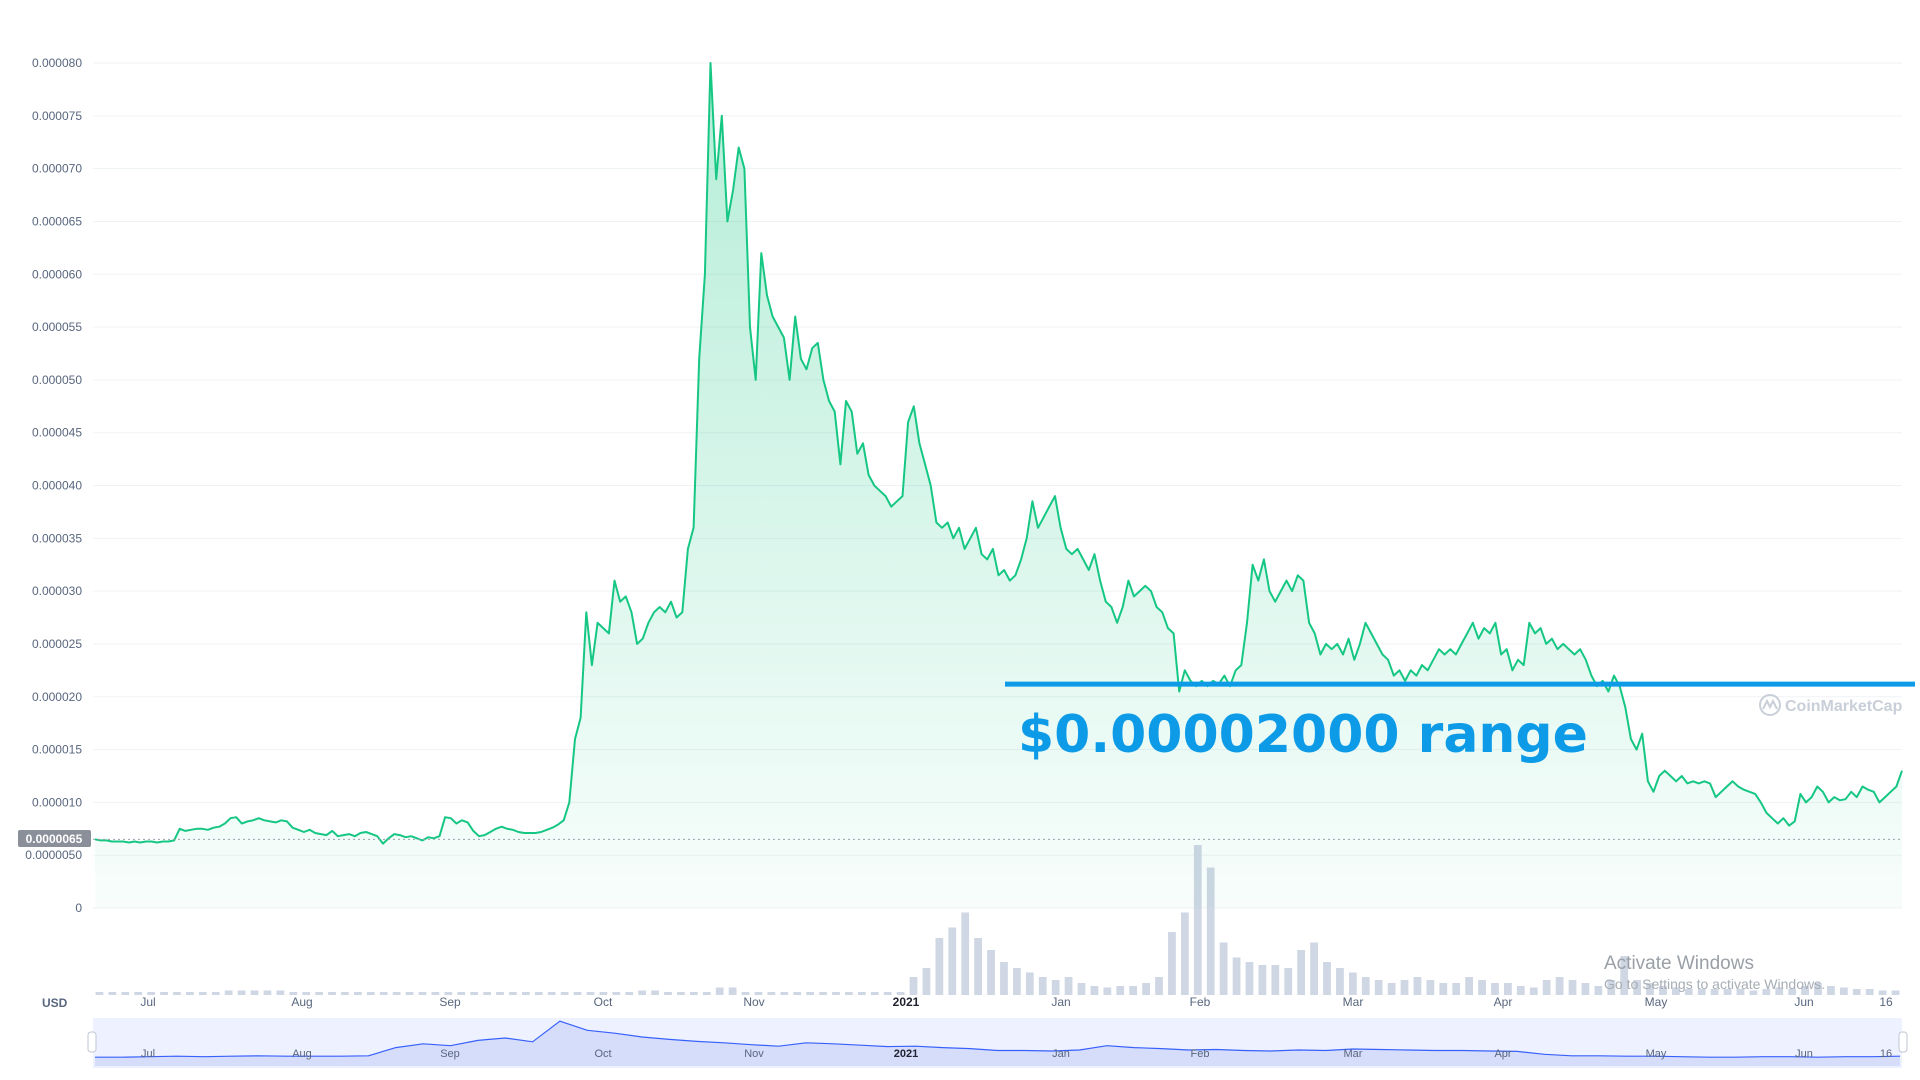 The height and width of the screenshot is (1080, 1920). Describe the element at coordinates (1831, 705) in the screenshot. I see `watermark: CoinMarketCap` at that location.